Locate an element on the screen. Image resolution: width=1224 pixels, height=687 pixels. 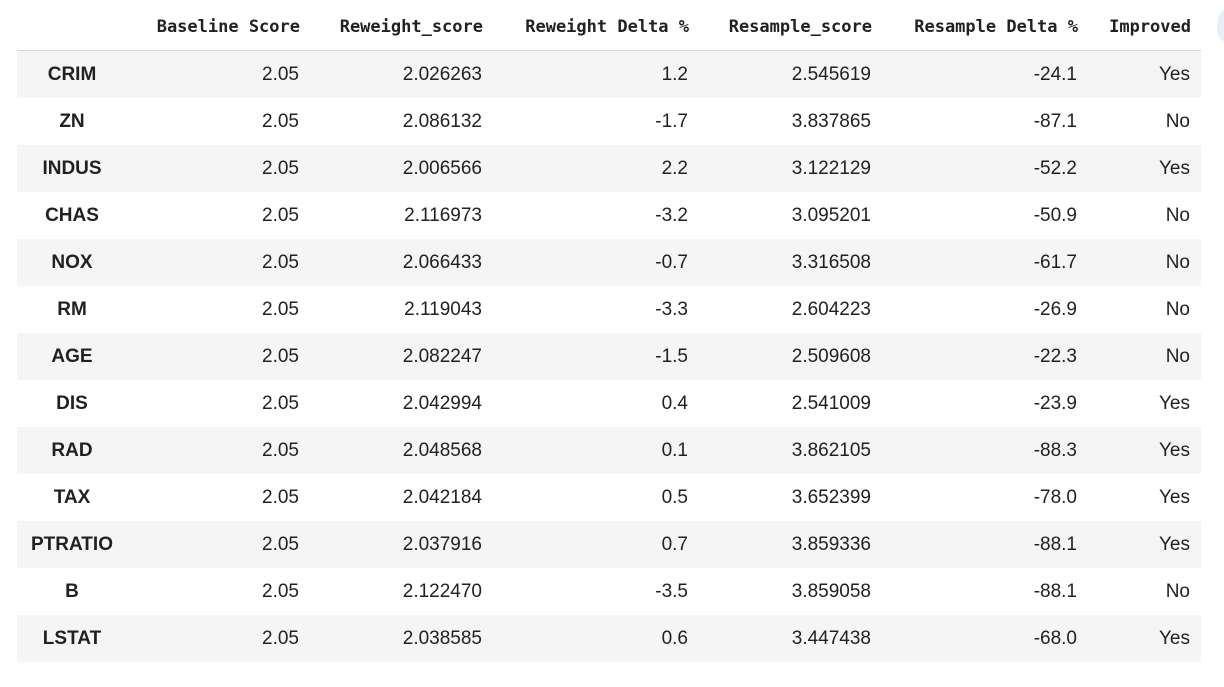
table-row: INDUS 2.05 2.006566 2.2 3.122129 -52.2 Yes is located at coordinates (609, 168).